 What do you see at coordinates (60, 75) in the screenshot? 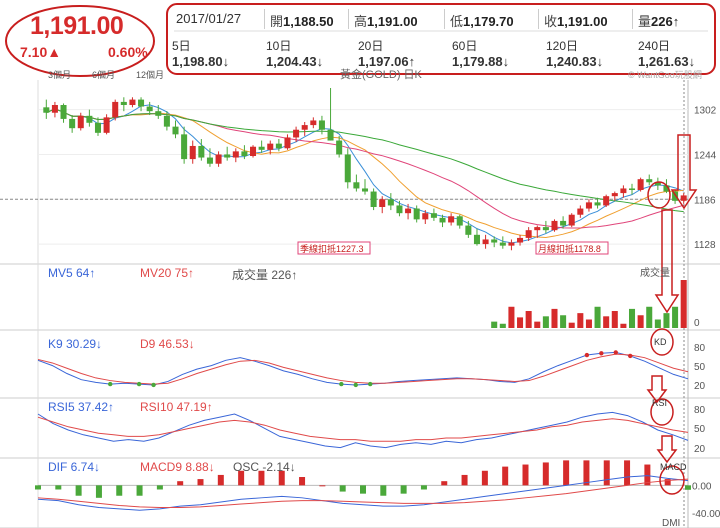
I see `period-3m: 3個月` at bounding box center [60, 75].